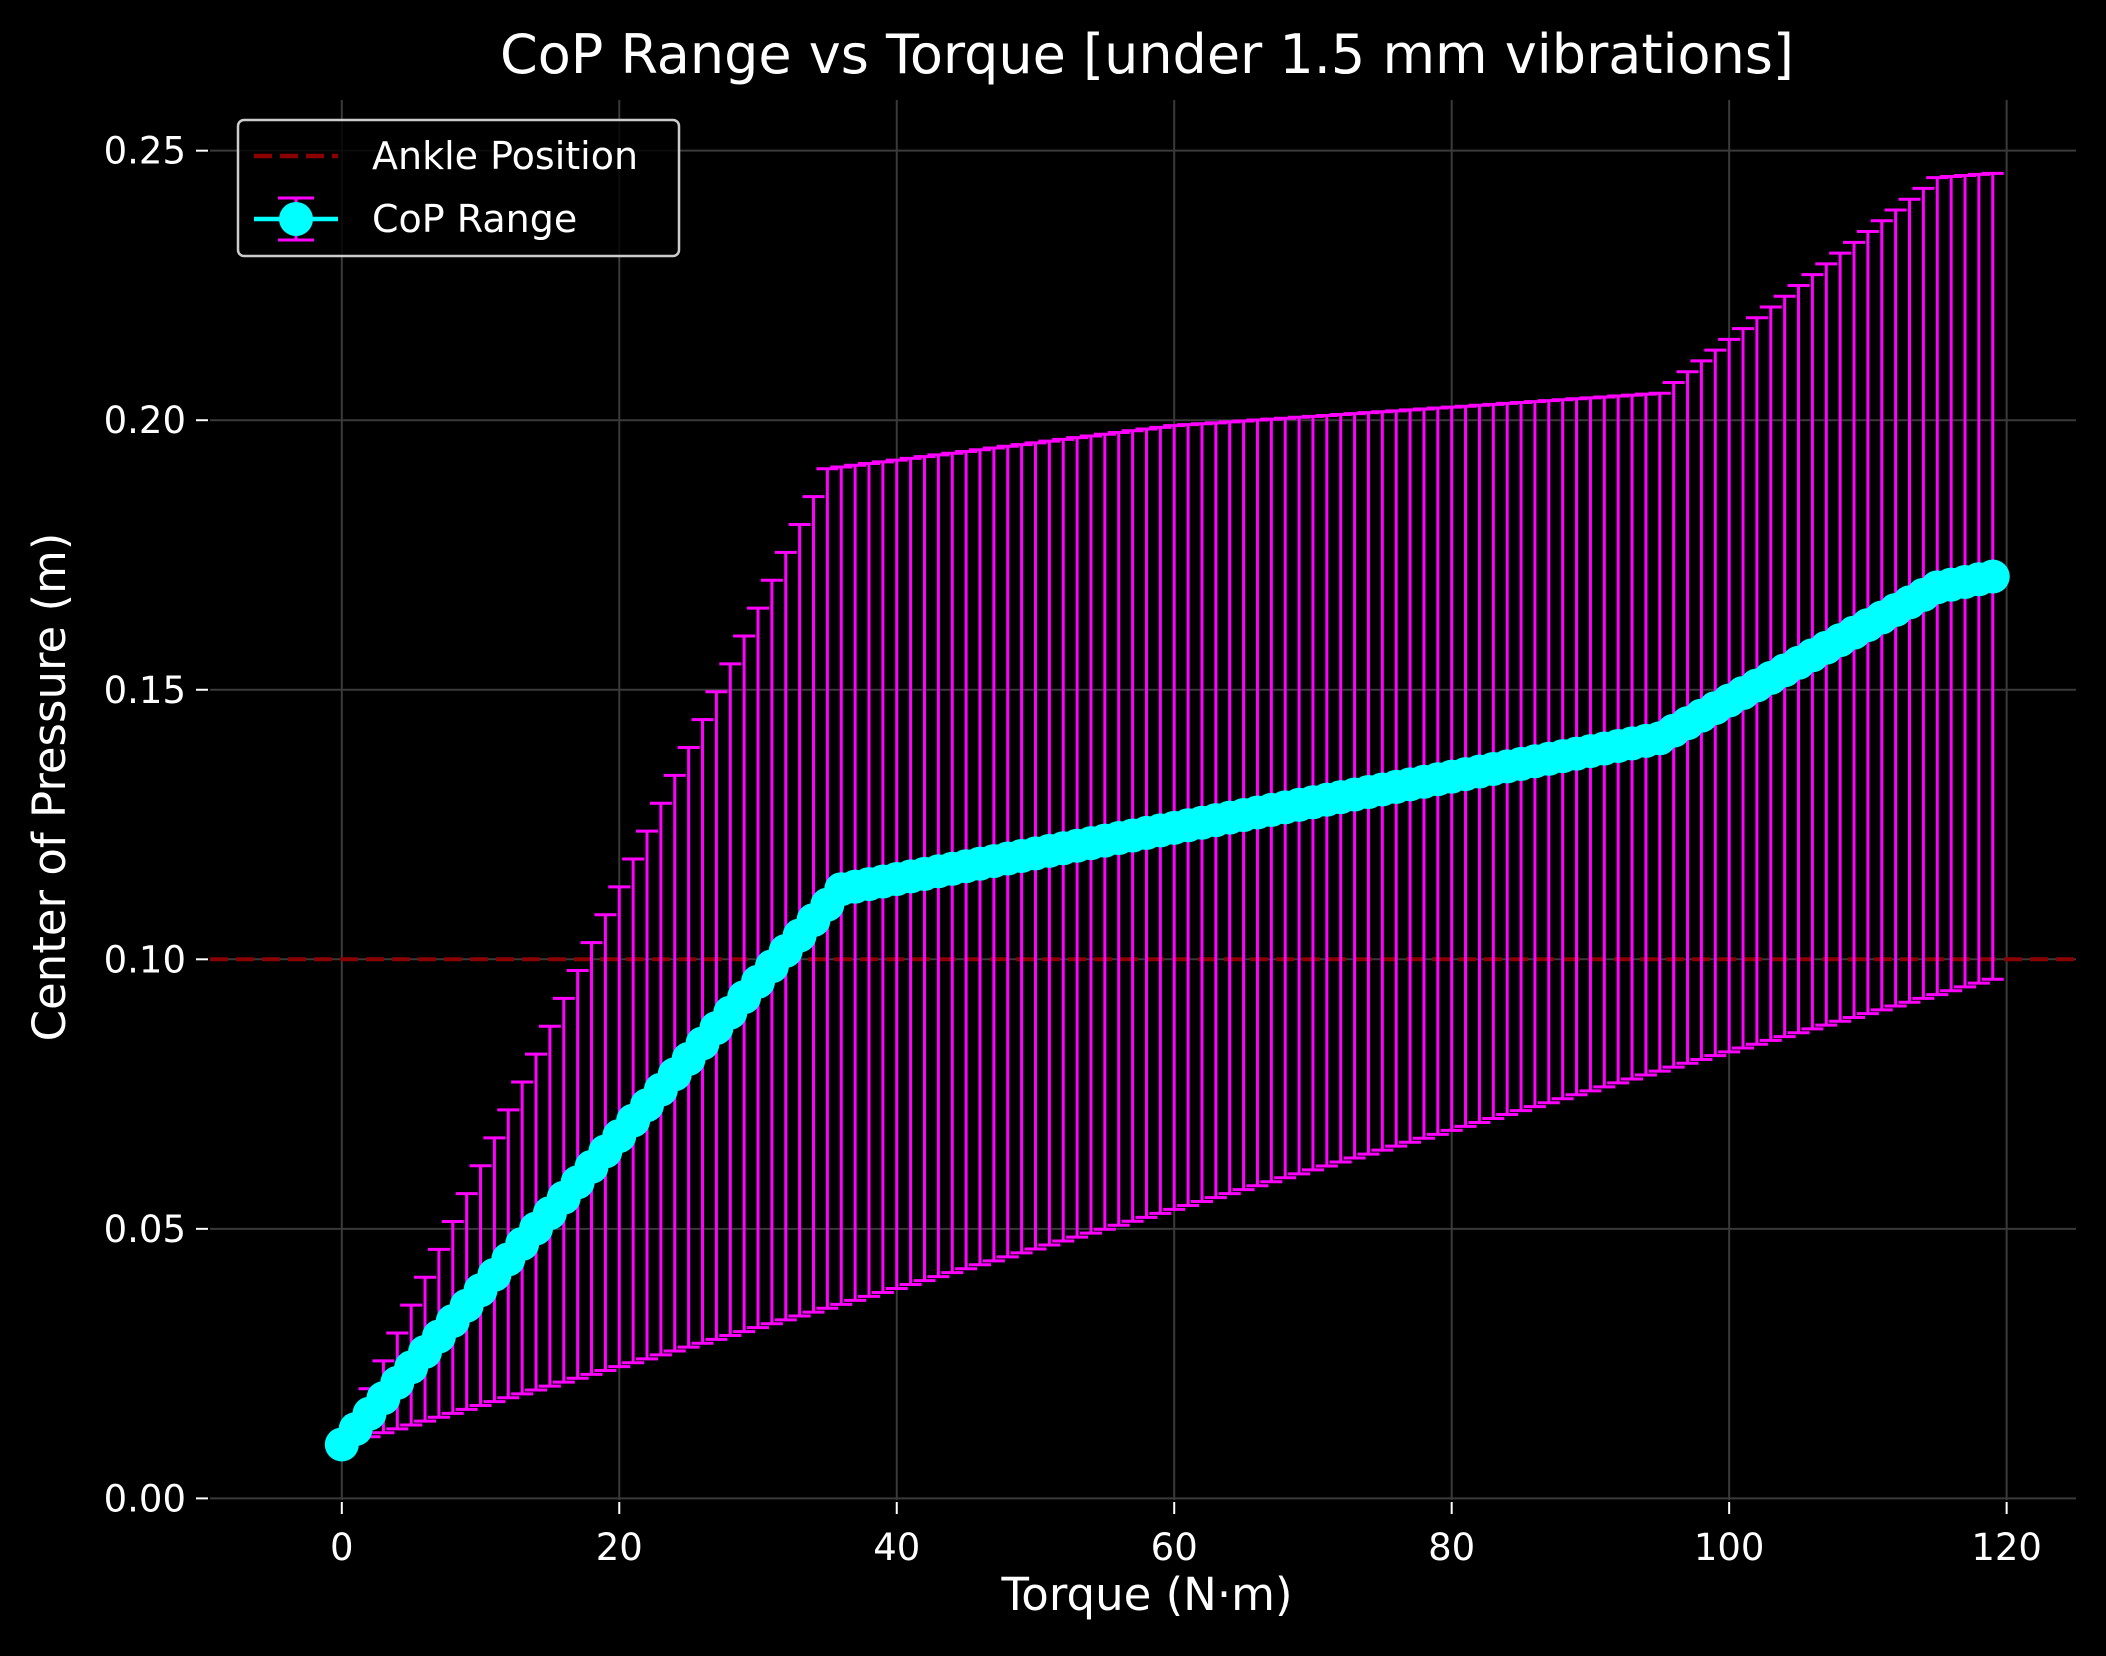 The width and height of the screenshot is (2106, 1656). I want to click on x-tick-label: 60, so click(1174, 1547).